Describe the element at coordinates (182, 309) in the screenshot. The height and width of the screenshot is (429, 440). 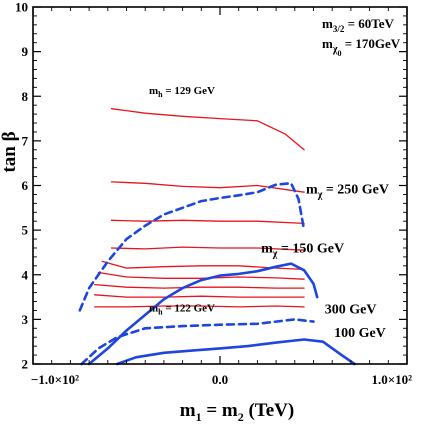
I see `contour-label-4: mh = 122 GeV` at that location.